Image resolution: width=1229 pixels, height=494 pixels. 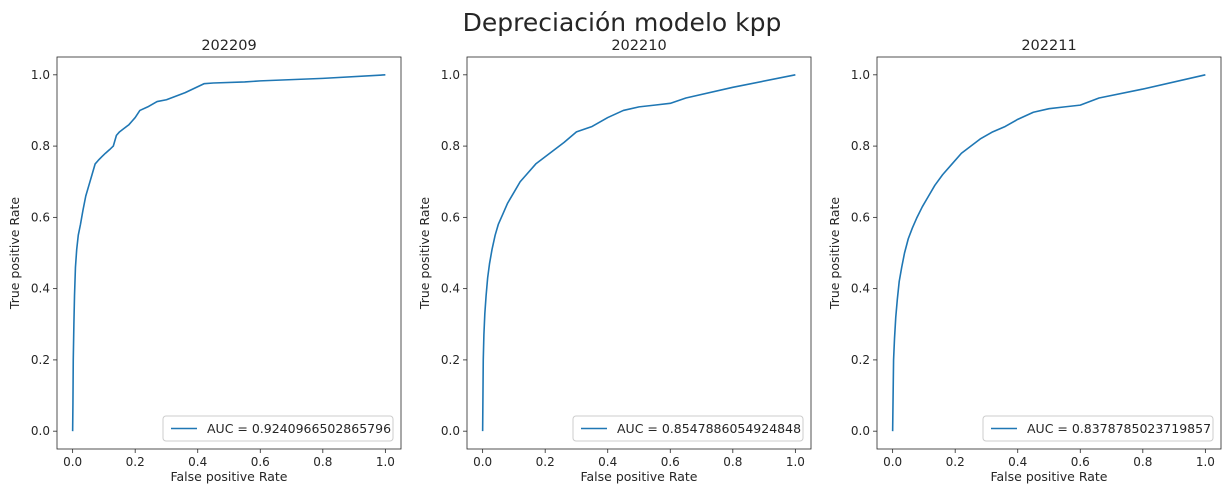 What do you see at coordinates (299, 428) in the screenshot?
I see `legend-entry: AUC = 0.9240966502865796` at bounding box center [299, 428].